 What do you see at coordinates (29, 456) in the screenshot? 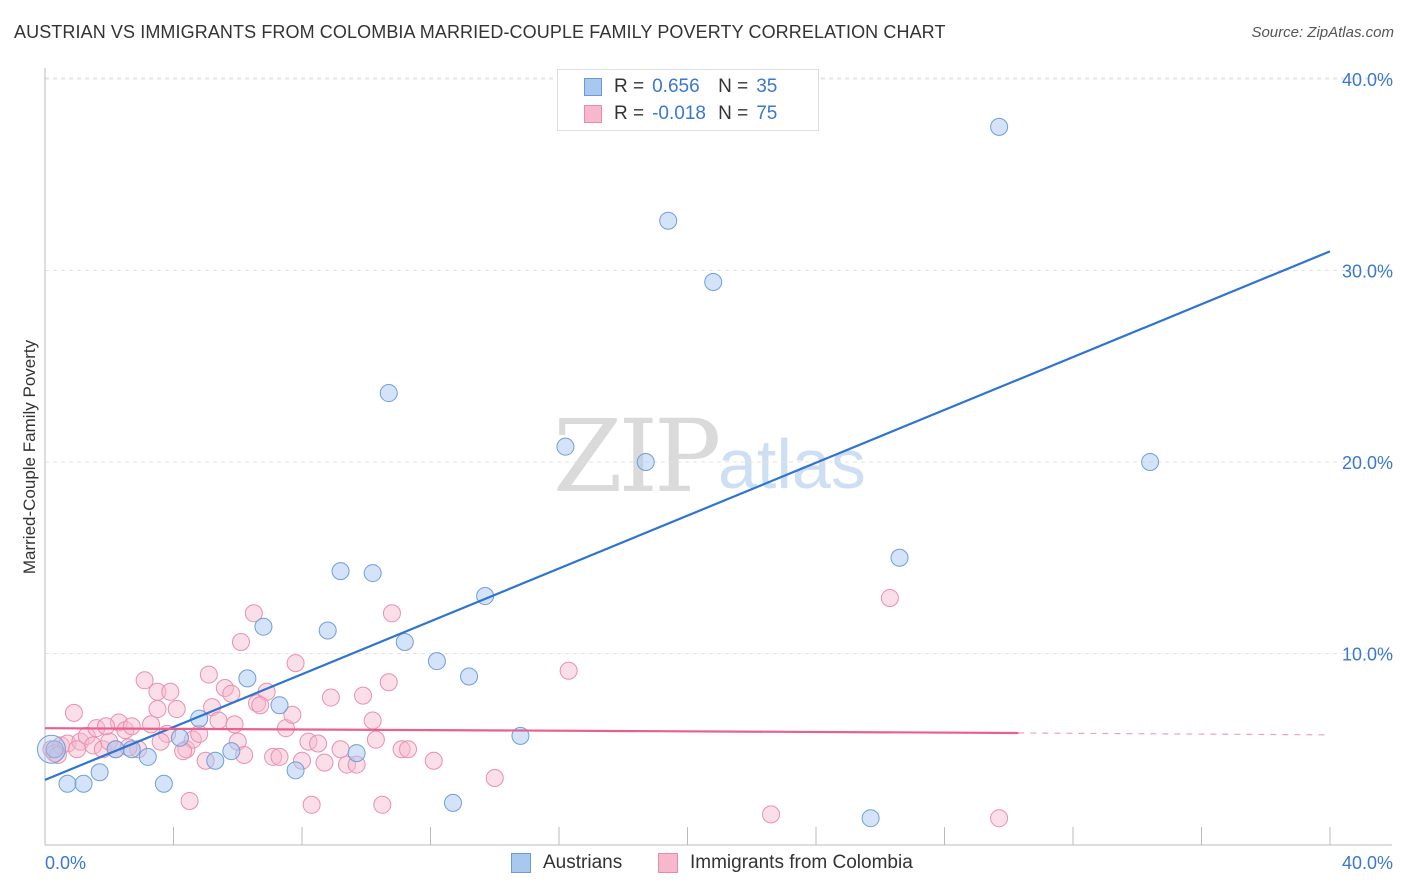
I see `y-axis-label: Married-Couple Family Poverty` at bounding box center [29, 456].